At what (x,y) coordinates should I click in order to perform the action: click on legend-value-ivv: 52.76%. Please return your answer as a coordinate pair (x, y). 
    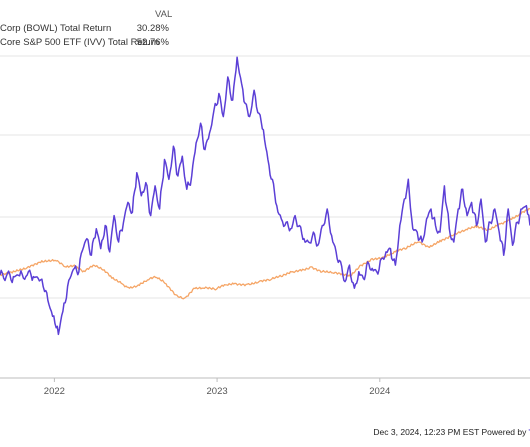
    Looking at the image, I should click on (152, 42).